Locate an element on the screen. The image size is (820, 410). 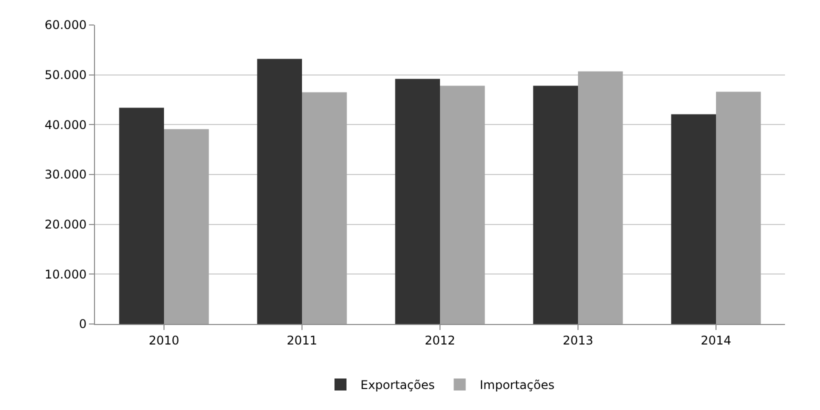
x-tick-label: 2011 is located at coordinates (302, 340).